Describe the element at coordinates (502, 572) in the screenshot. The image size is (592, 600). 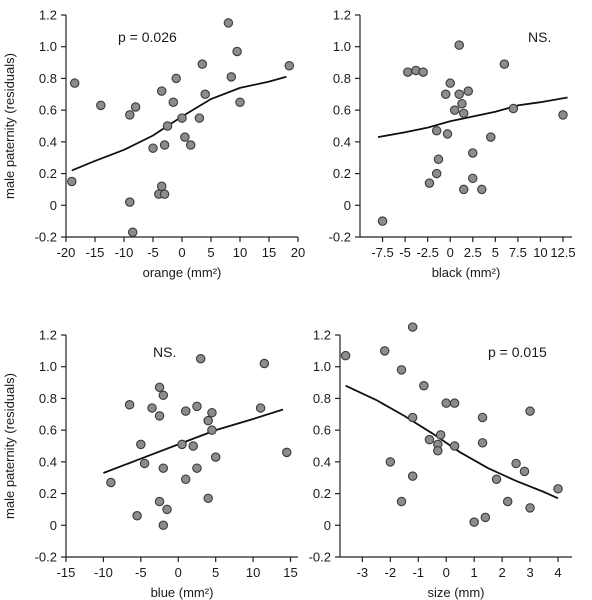
I see `x-tick-label: 2` at that location.